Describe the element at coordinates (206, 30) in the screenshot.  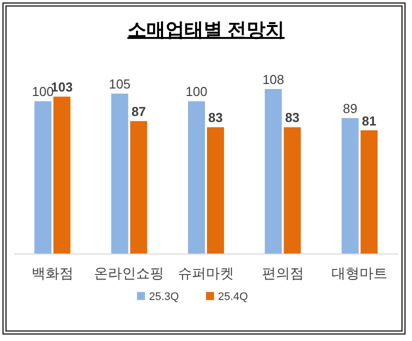
I see `chart-title: 소매업태별 전망치` at that location.